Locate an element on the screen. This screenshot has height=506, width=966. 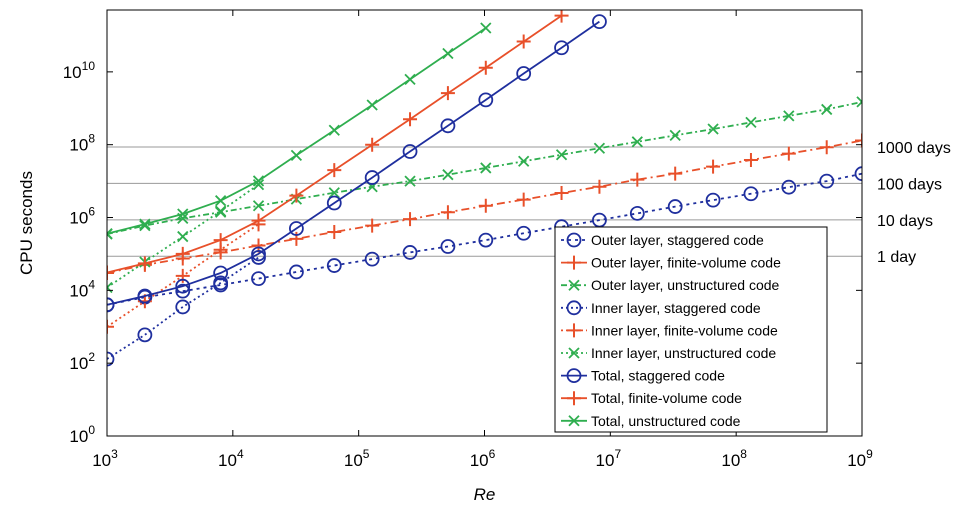
legend-item: Inner layer, unstructured code is located at coordinates (668, 353).